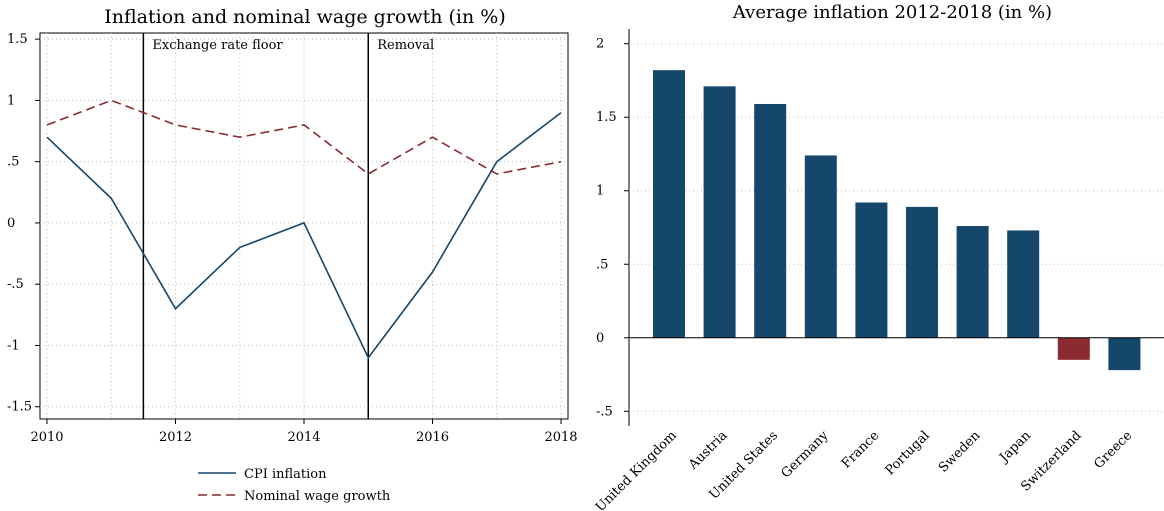 The width and height of the screenshot is (1164, 511). What do you see at coordinates (770, 220) in the screenshot?
I see `bar-united-states` at bounding box center [770, 220].